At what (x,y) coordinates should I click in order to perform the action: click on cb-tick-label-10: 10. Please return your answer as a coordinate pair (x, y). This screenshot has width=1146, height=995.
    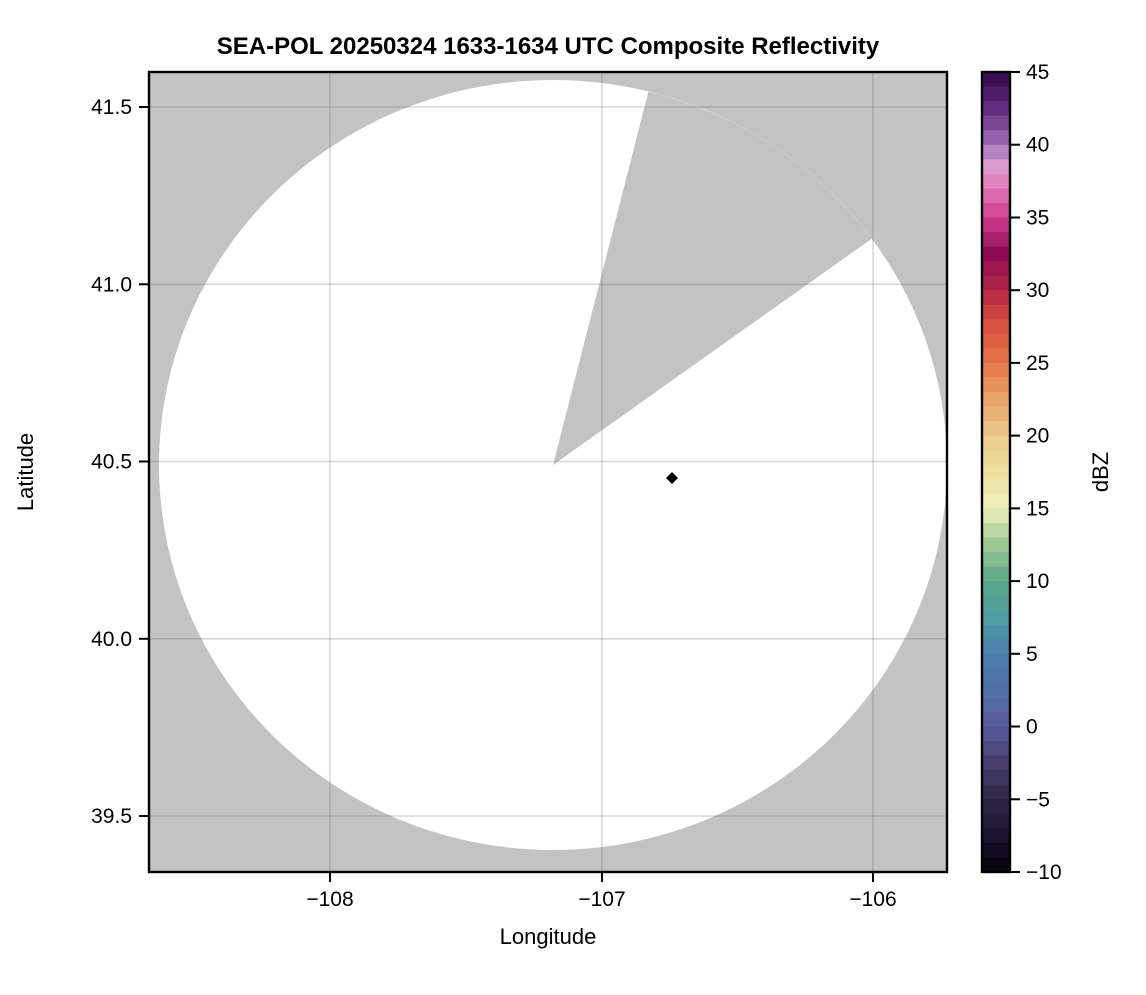
    Looking at the image, I should click on (1037, 581).